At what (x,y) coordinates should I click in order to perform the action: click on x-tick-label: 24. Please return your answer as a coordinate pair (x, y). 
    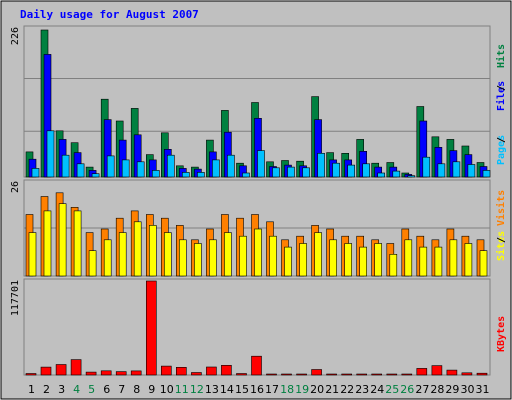
    Looking at the image, I should click on (377, 389).